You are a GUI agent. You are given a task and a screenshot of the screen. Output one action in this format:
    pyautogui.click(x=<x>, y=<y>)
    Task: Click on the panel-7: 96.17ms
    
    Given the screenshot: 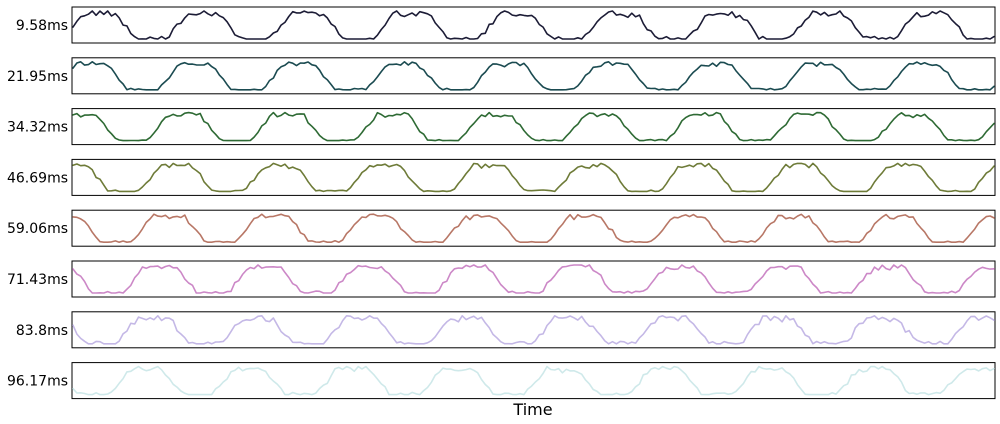 What is the action you would take?
    pyautogui.click(x=501, y=381)
    